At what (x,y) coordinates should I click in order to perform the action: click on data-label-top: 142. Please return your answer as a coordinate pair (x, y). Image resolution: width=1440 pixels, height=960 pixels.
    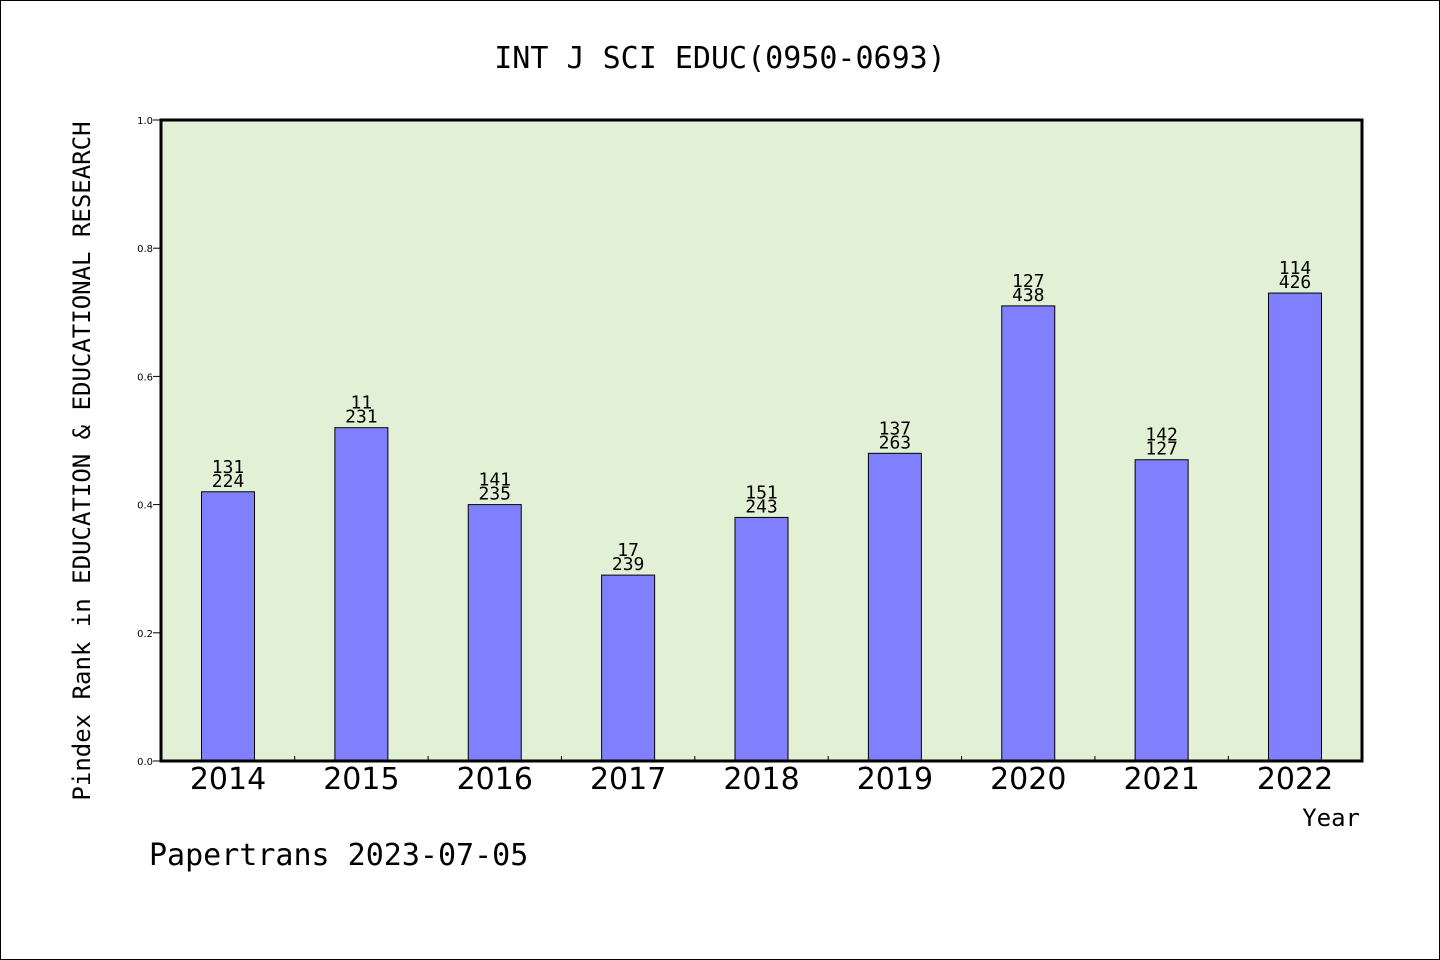
    Looking at the image, I should click on (1161, 435).